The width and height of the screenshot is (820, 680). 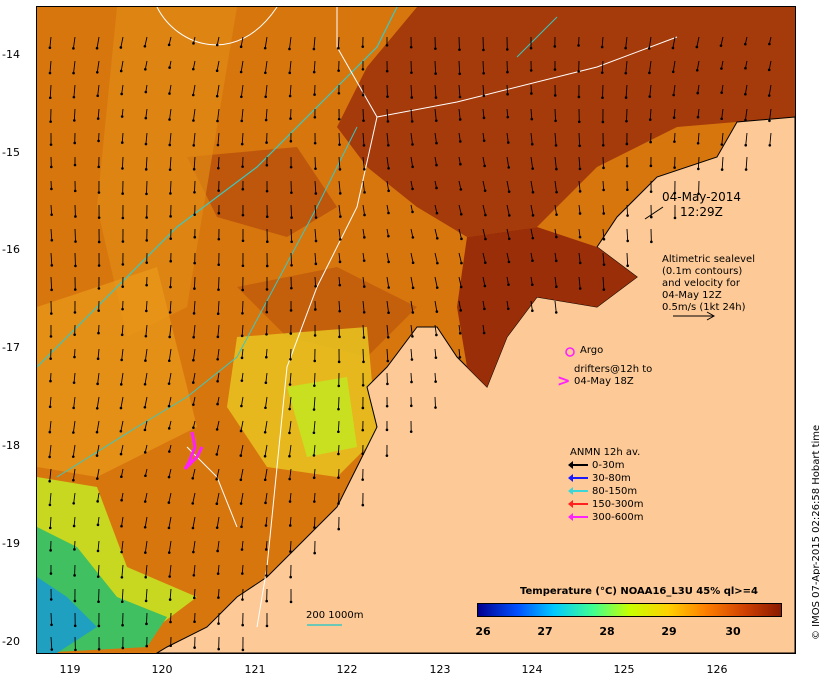 I want to click on map-date: 04-May-2014, so click(x=702, y=197).